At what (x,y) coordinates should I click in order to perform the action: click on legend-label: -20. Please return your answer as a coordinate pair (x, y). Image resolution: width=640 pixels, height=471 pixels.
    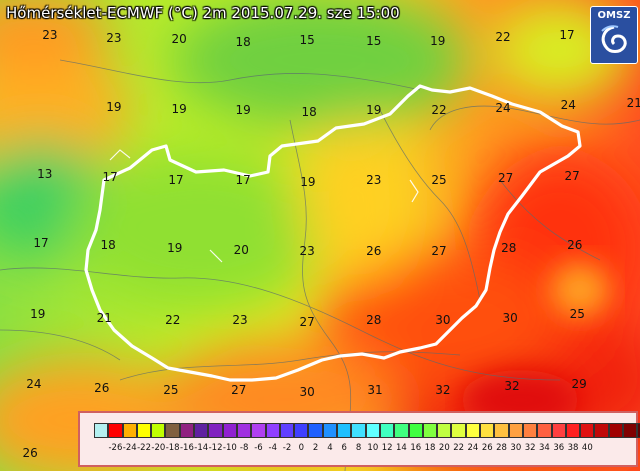
    Looking at the image, I should click on (158, 448).